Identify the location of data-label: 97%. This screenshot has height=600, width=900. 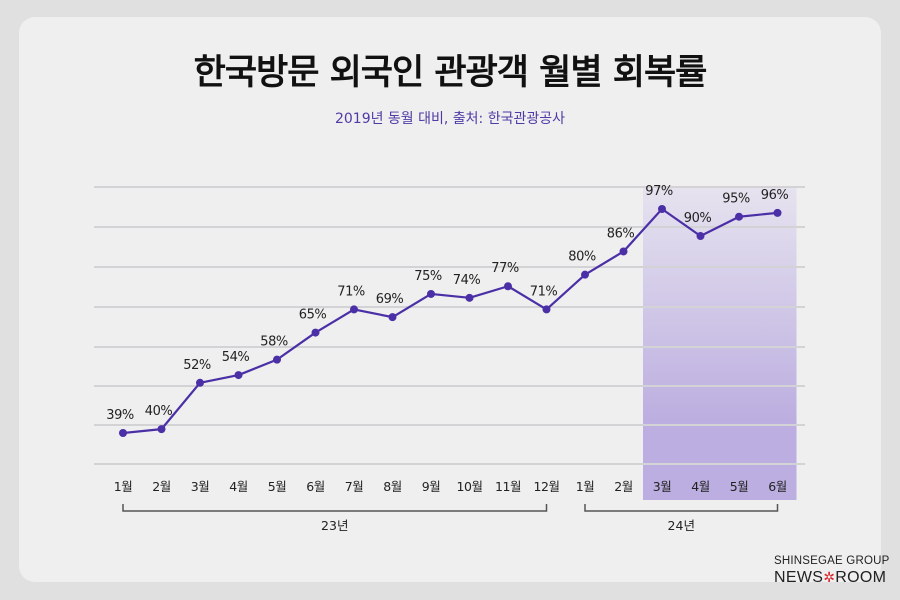
(659, 191).